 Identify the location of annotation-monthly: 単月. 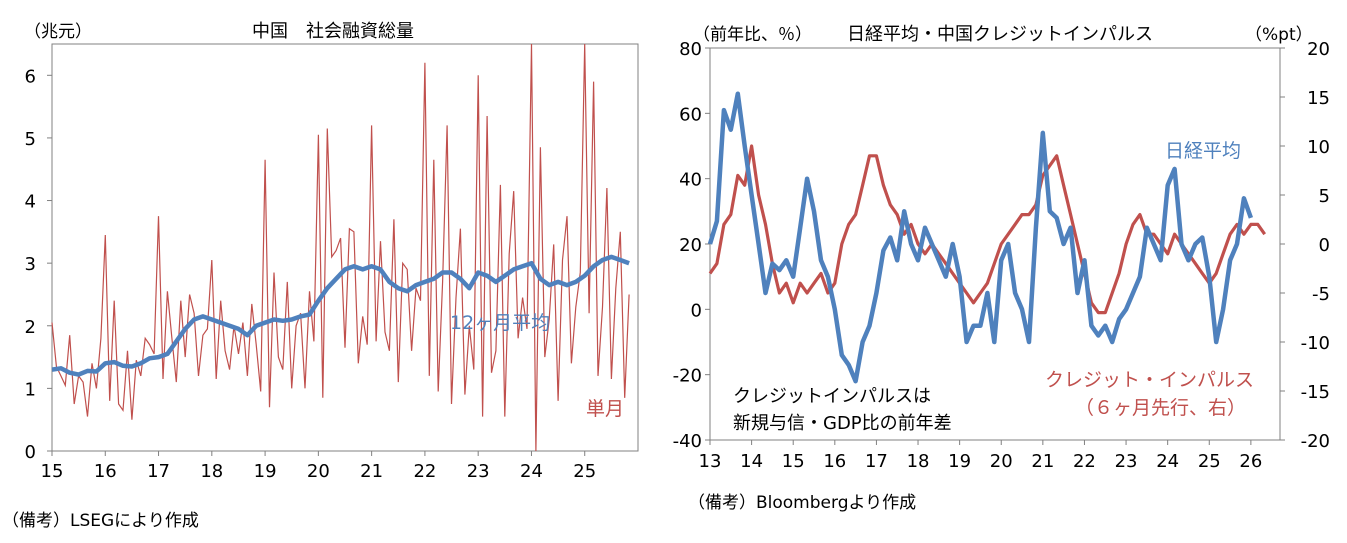
(605, 409).